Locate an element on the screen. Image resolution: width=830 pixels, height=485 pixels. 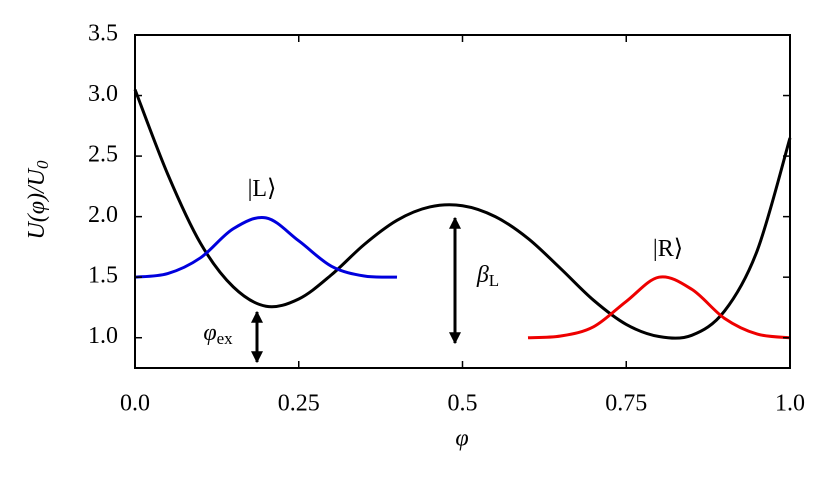
x-tick-label: 1.0 is located at coordinates (790, 404).